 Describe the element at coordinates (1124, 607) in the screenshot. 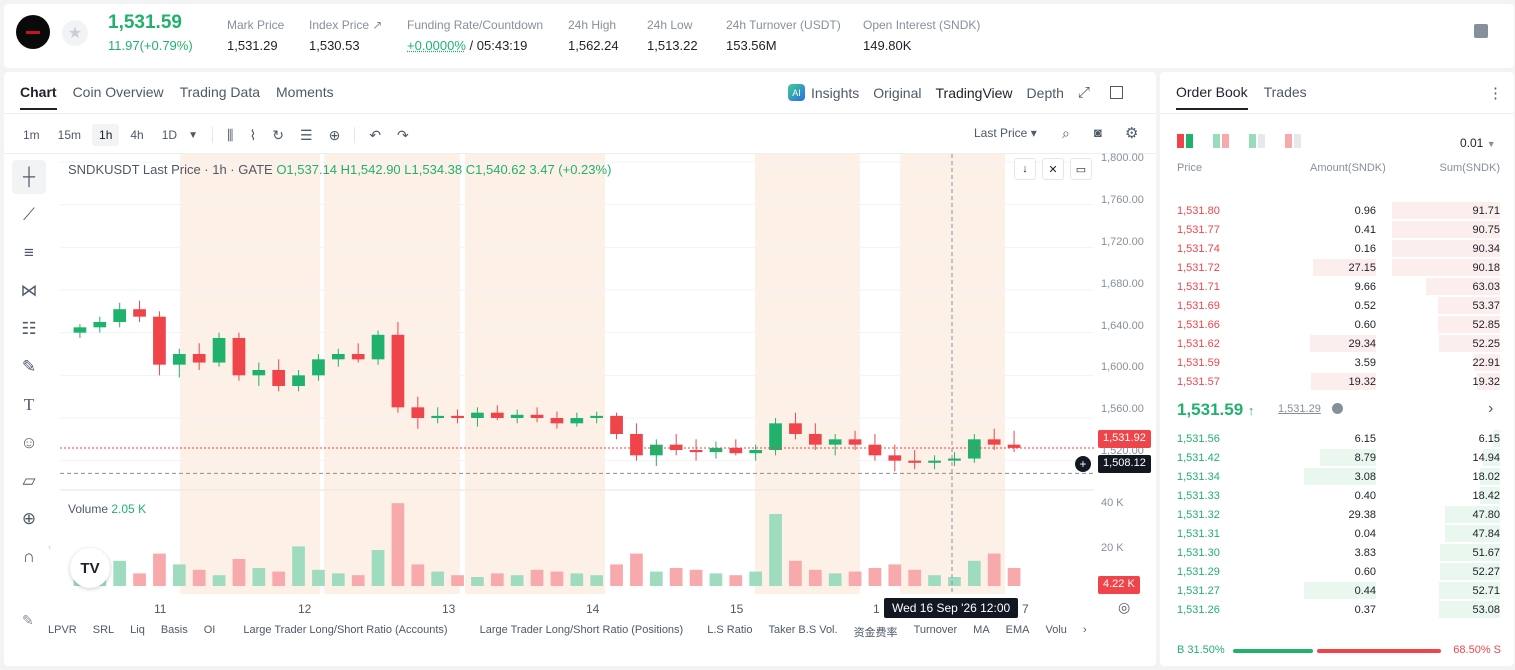

I see `target-icon: ◎` at that location.